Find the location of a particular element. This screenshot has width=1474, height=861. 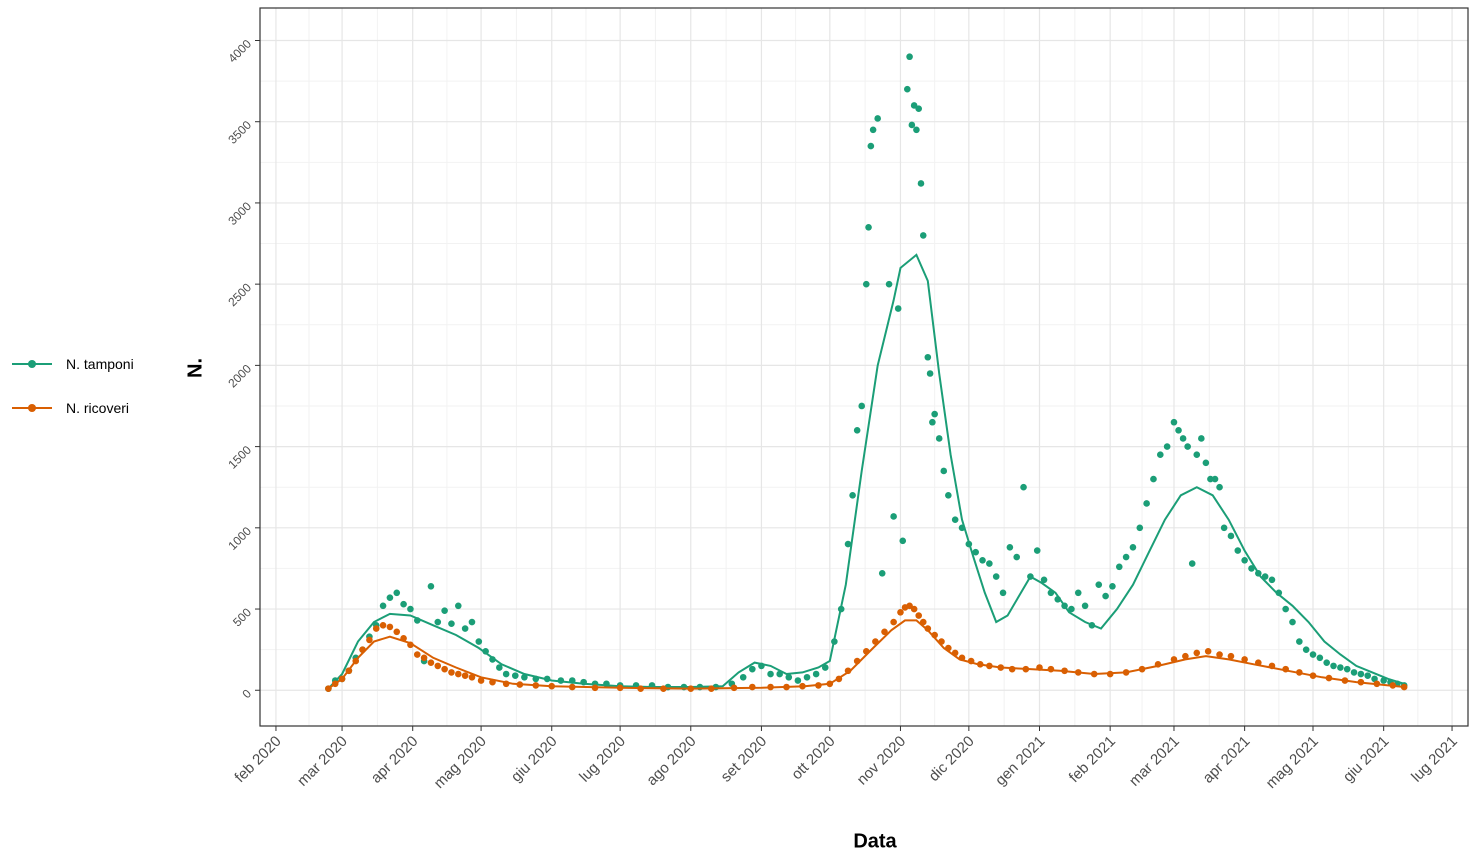

x-tick-label: mag 2020 is located at coordinates (460, 762).